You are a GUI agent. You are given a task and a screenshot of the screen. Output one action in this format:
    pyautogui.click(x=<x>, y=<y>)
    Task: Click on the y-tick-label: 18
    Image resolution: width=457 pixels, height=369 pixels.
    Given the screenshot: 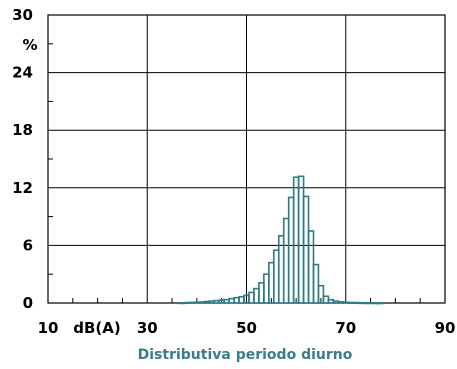 What is the action you would take?
    pyautogui.click(x=22, y=130)
    